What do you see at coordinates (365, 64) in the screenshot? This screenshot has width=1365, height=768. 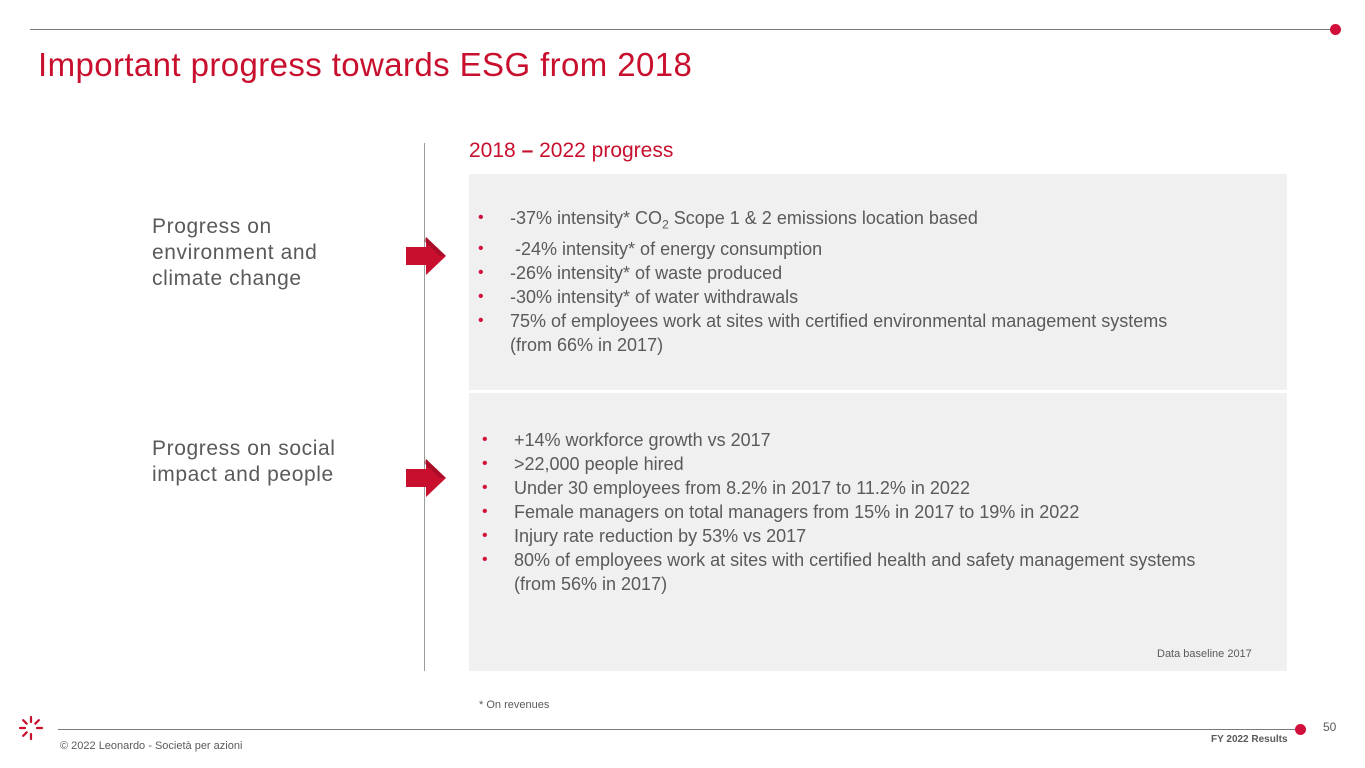 I see `page-title: Important progress towards ESG from 2018` at bounding box center [365, 64].